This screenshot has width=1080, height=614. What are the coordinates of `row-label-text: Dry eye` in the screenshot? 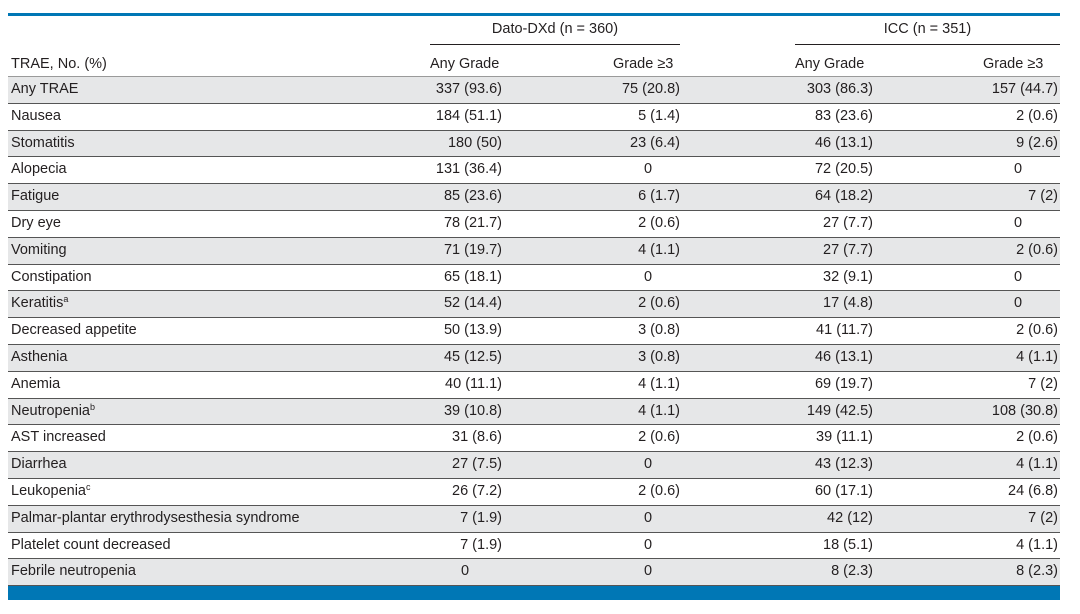 It's located at (36, 222).